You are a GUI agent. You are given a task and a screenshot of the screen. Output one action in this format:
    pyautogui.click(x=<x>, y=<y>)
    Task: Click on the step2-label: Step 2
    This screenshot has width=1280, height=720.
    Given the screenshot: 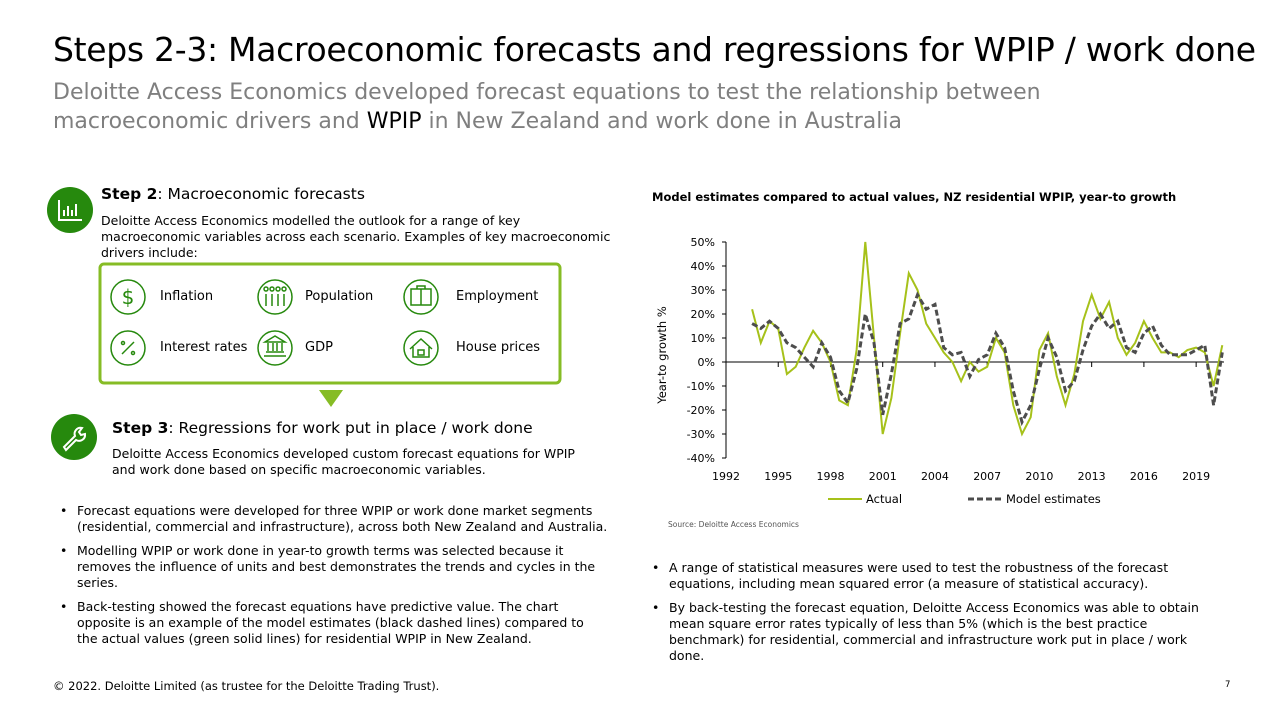 What is the action you would take?
    pyautogui.click(x=129, y=194)
    